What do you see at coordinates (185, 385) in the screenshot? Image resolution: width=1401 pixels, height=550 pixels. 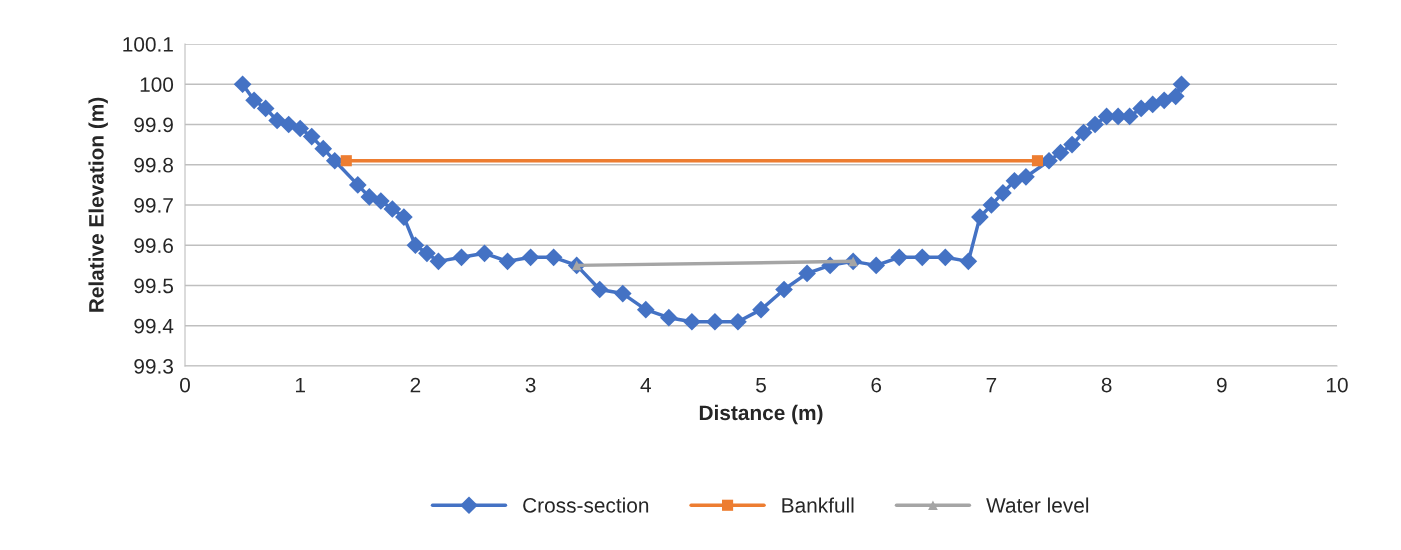 I see `x-tick-label: 0` at bounding box center [185, 385].